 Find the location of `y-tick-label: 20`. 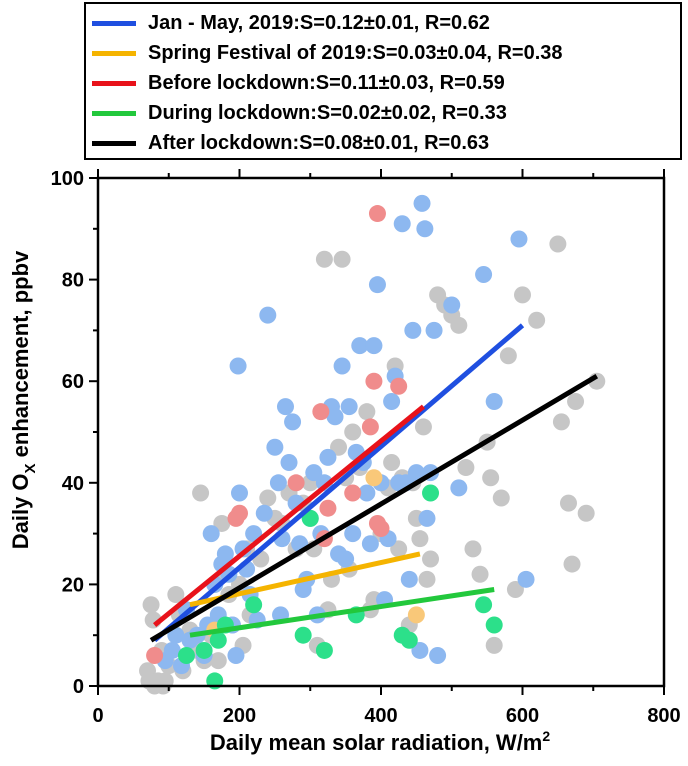

y-tick-label: 20 is located at coordinates (73, 585).